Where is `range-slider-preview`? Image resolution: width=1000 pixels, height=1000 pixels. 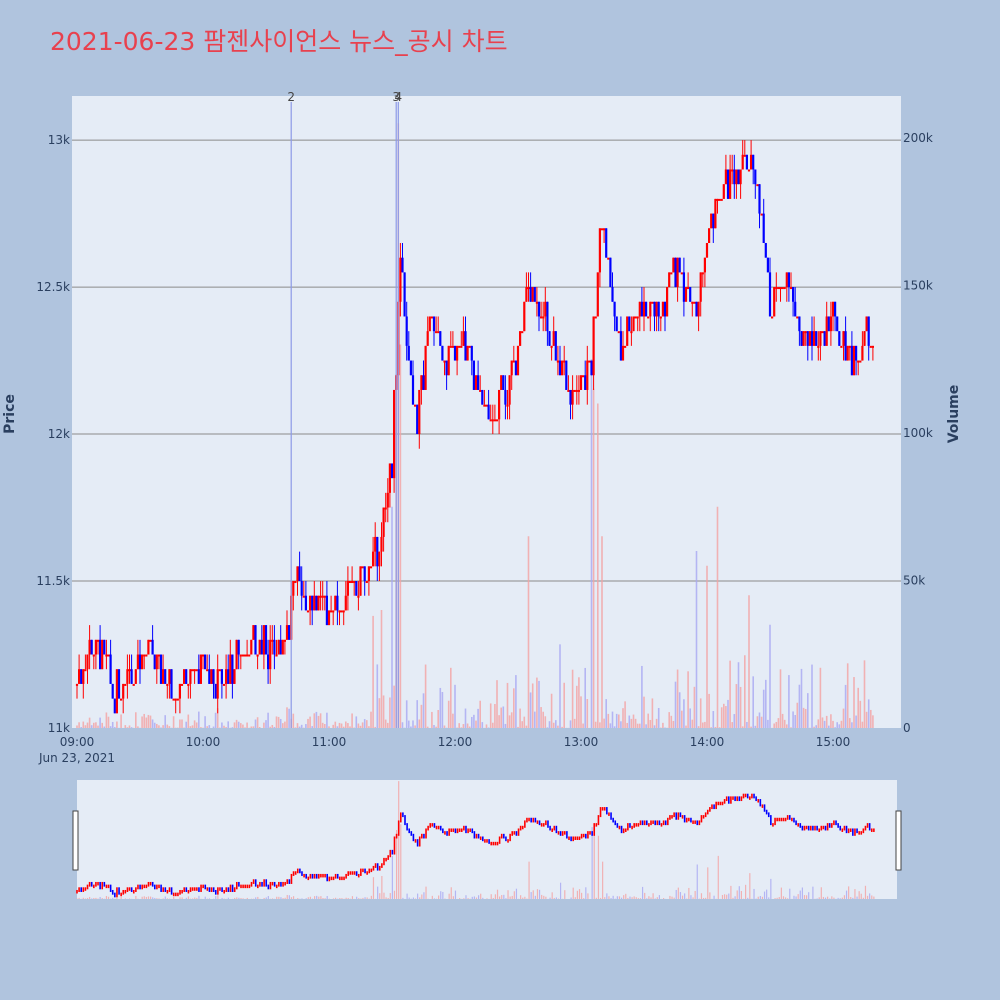 range-slider-preview is located at coordinates (475, 840).